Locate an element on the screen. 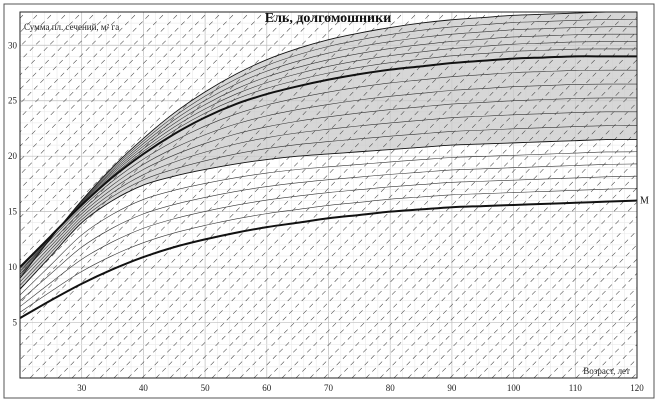 The height and width of the screenshot is (402, 658). x-tick-label: 50 is located at coordinates (206, 388).